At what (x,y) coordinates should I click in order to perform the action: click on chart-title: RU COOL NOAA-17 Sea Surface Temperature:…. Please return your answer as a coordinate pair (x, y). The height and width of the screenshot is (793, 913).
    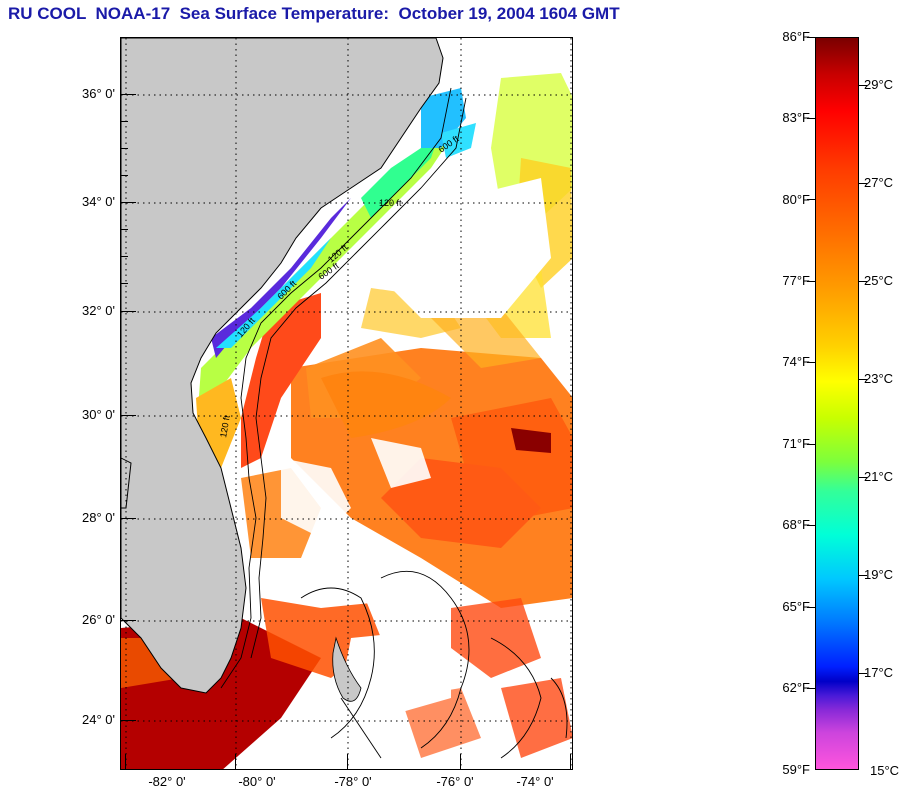
    Looking at the image, I should click on (314, 13).